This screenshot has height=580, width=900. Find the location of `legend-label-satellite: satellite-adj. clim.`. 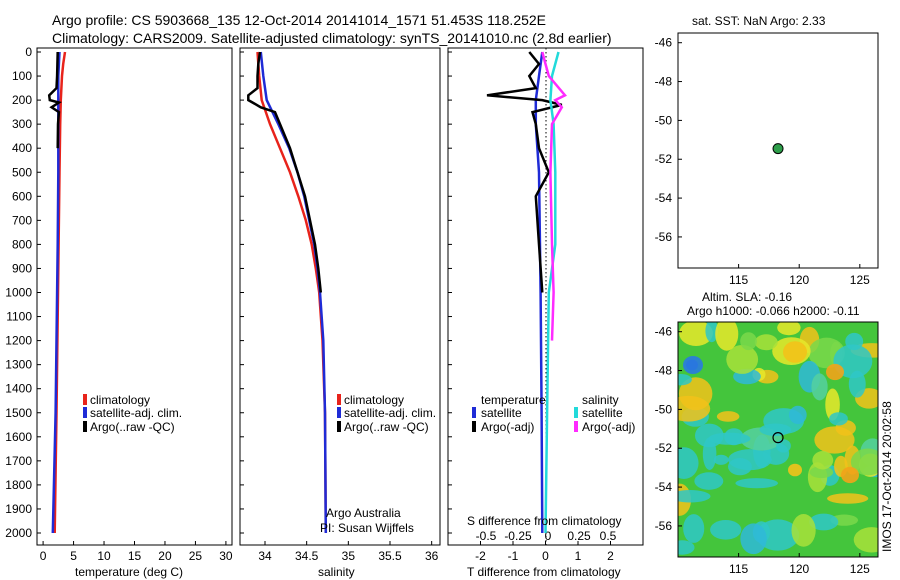

legend-label-satellite: satellite-adj. clim. is located at coordinates (390, 413).